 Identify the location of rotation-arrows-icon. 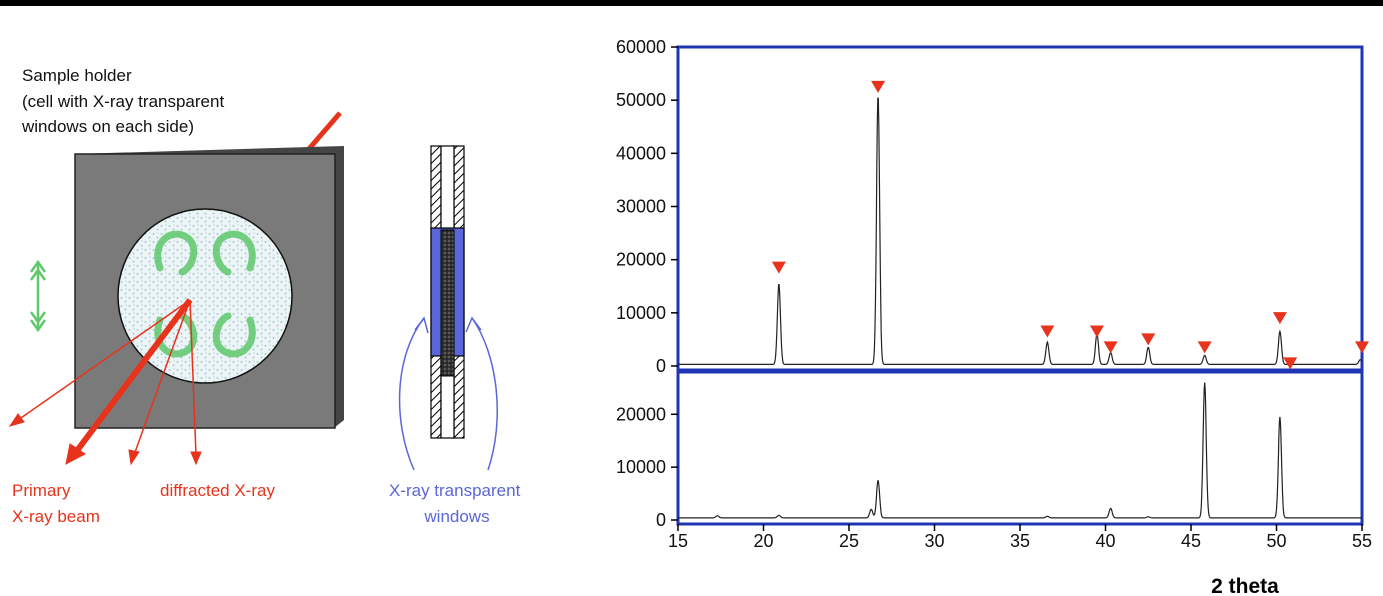
(205, 294).